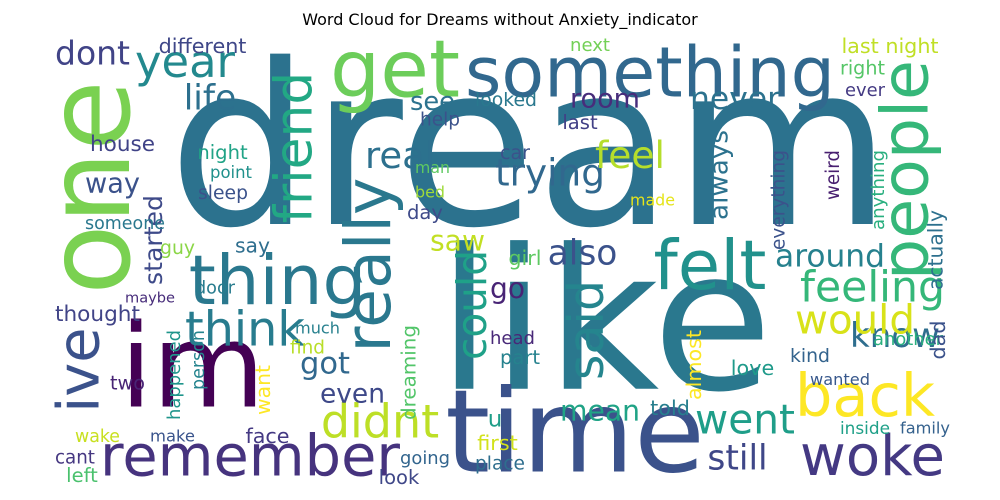  I want to click on word-friend: friend, so click(295, 147).